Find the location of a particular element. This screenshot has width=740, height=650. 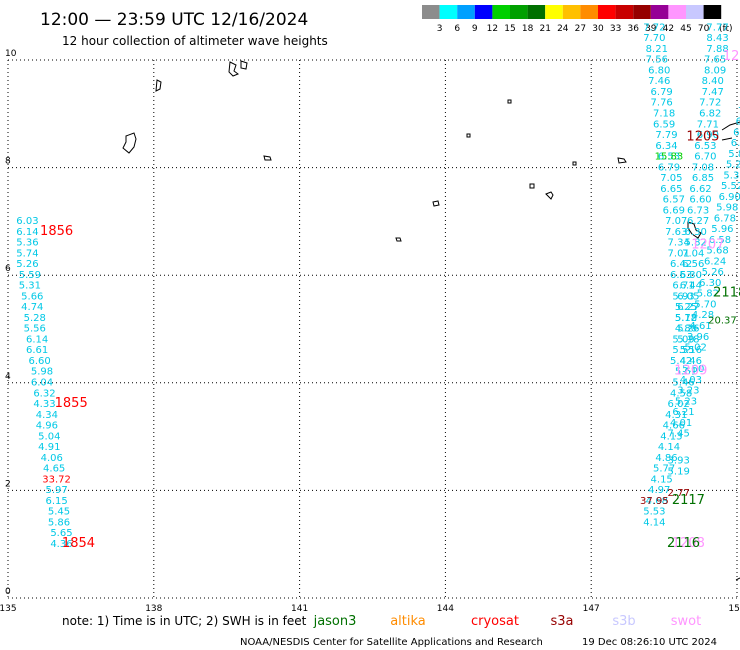

satellite-legend-item: swot is located at coordinates (686, 621).